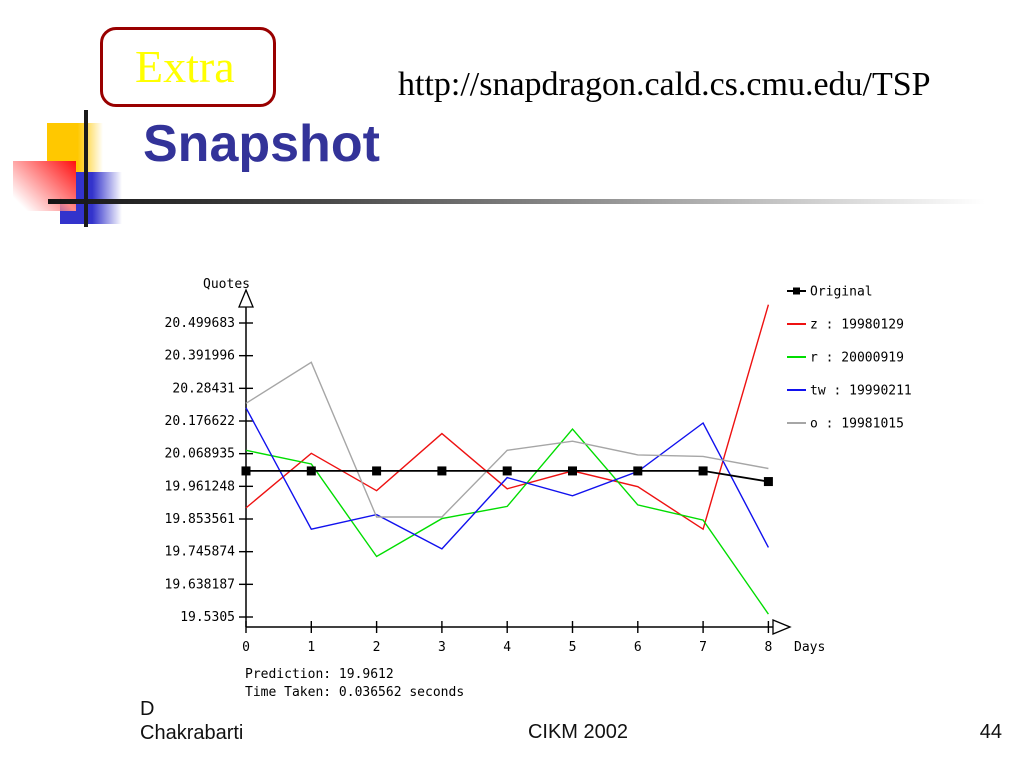 The height and width of the screenshot is (768, 1024). Describe the element at coordinates (768, 647) in the screenshot. I see `x-tick-label: 8` at that location.